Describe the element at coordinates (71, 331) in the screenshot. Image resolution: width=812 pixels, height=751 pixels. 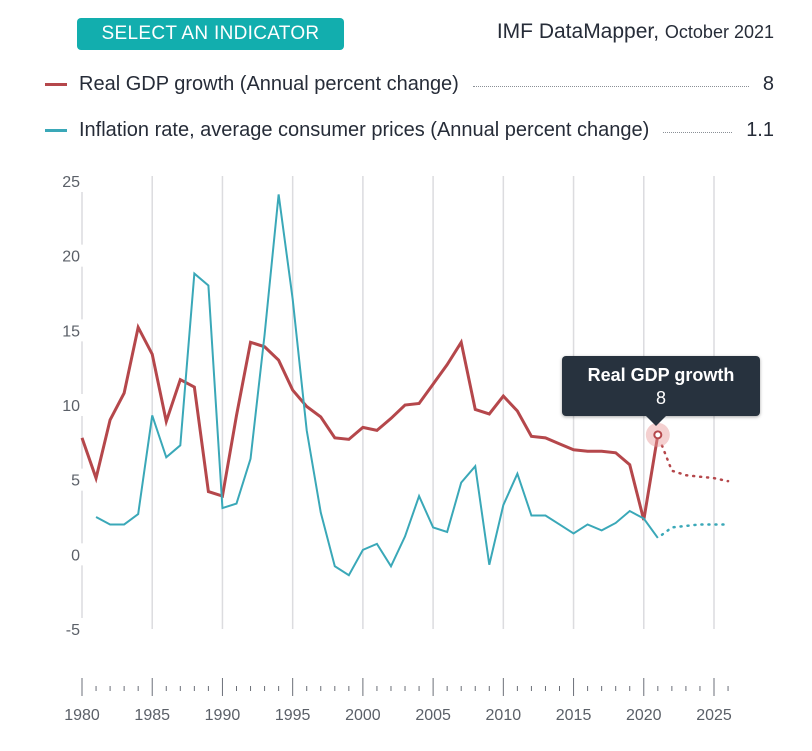
I see `y-tick-label: 15` at that location.